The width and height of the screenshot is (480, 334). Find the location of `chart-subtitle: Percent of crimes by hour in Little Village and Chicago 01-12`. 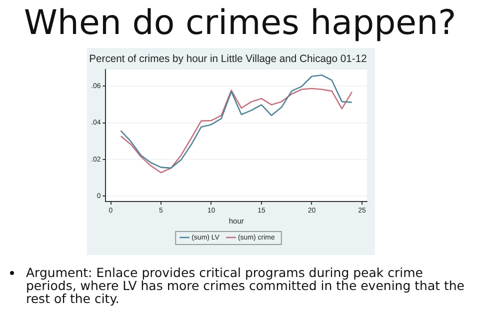

chart-subtitle: Percent of crimes by hour in Little Village and Chicago 01-12 is located at coordinates (228, 60).